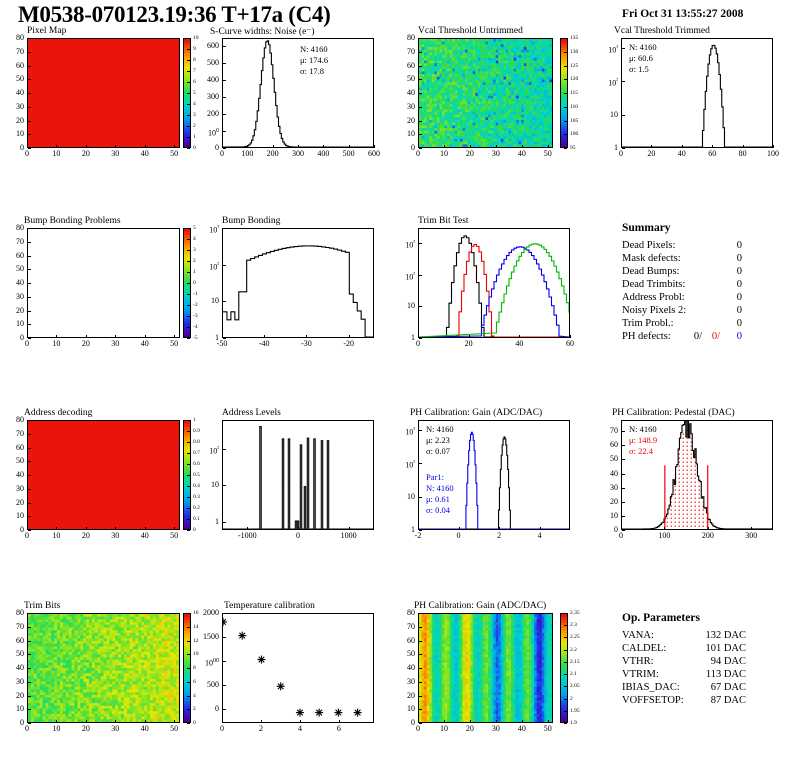 The height and width of the screenshot is (772, 796). What do you see at coordinates (575, 710) in the screenshot?
I see `color-bar-tick-label: 1.95` at bounding box center [575, 710].